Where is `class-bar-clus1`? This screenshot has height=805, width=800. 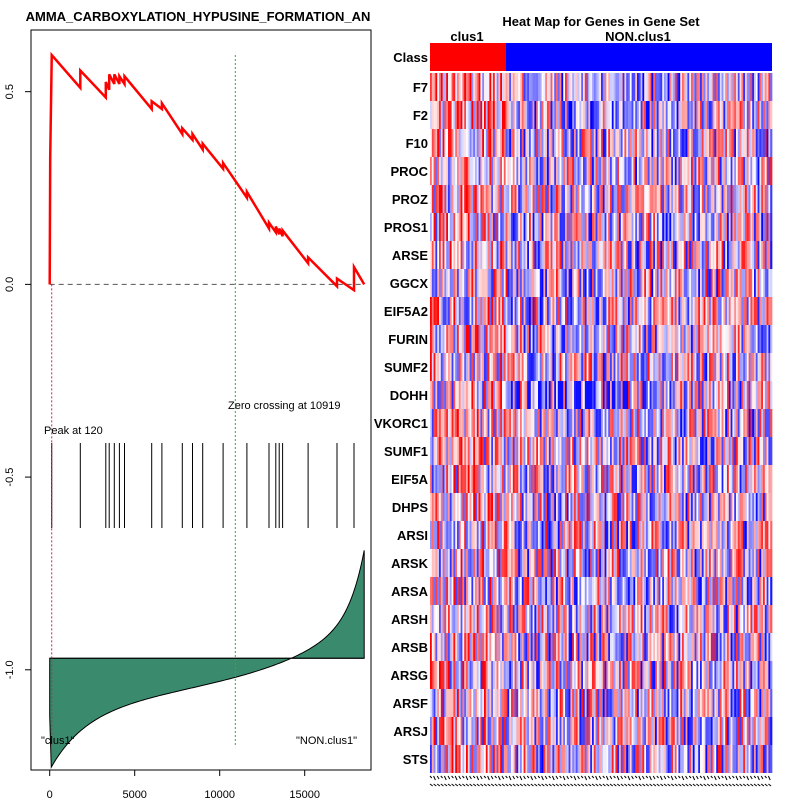 class-bar-clus1 is located at coordinates (468, 57).